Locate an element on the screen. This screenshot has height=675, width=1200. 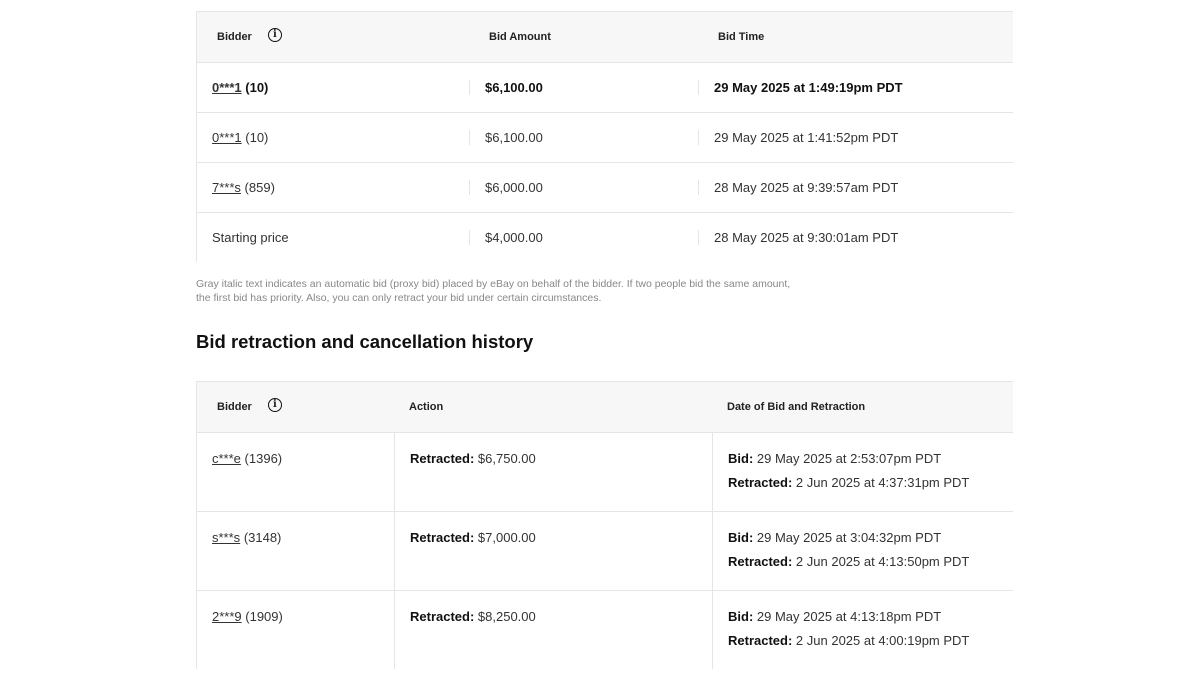
bid-date: 29 May 2025 at 3:04:32pm PDT is located at coordinates (849, 537).